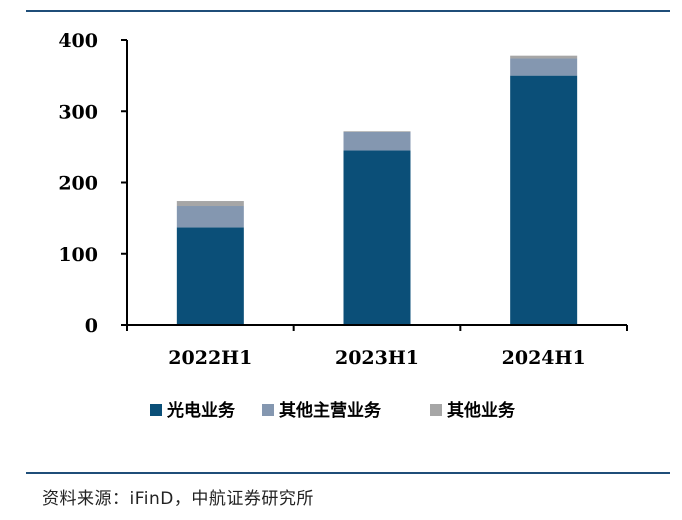 This screenshot has width=682, height=520. What do you see at coordinates (481, 410) in the screenshot?
I see `legend-label-2: 其他业务` at bounding box center [481, 410].